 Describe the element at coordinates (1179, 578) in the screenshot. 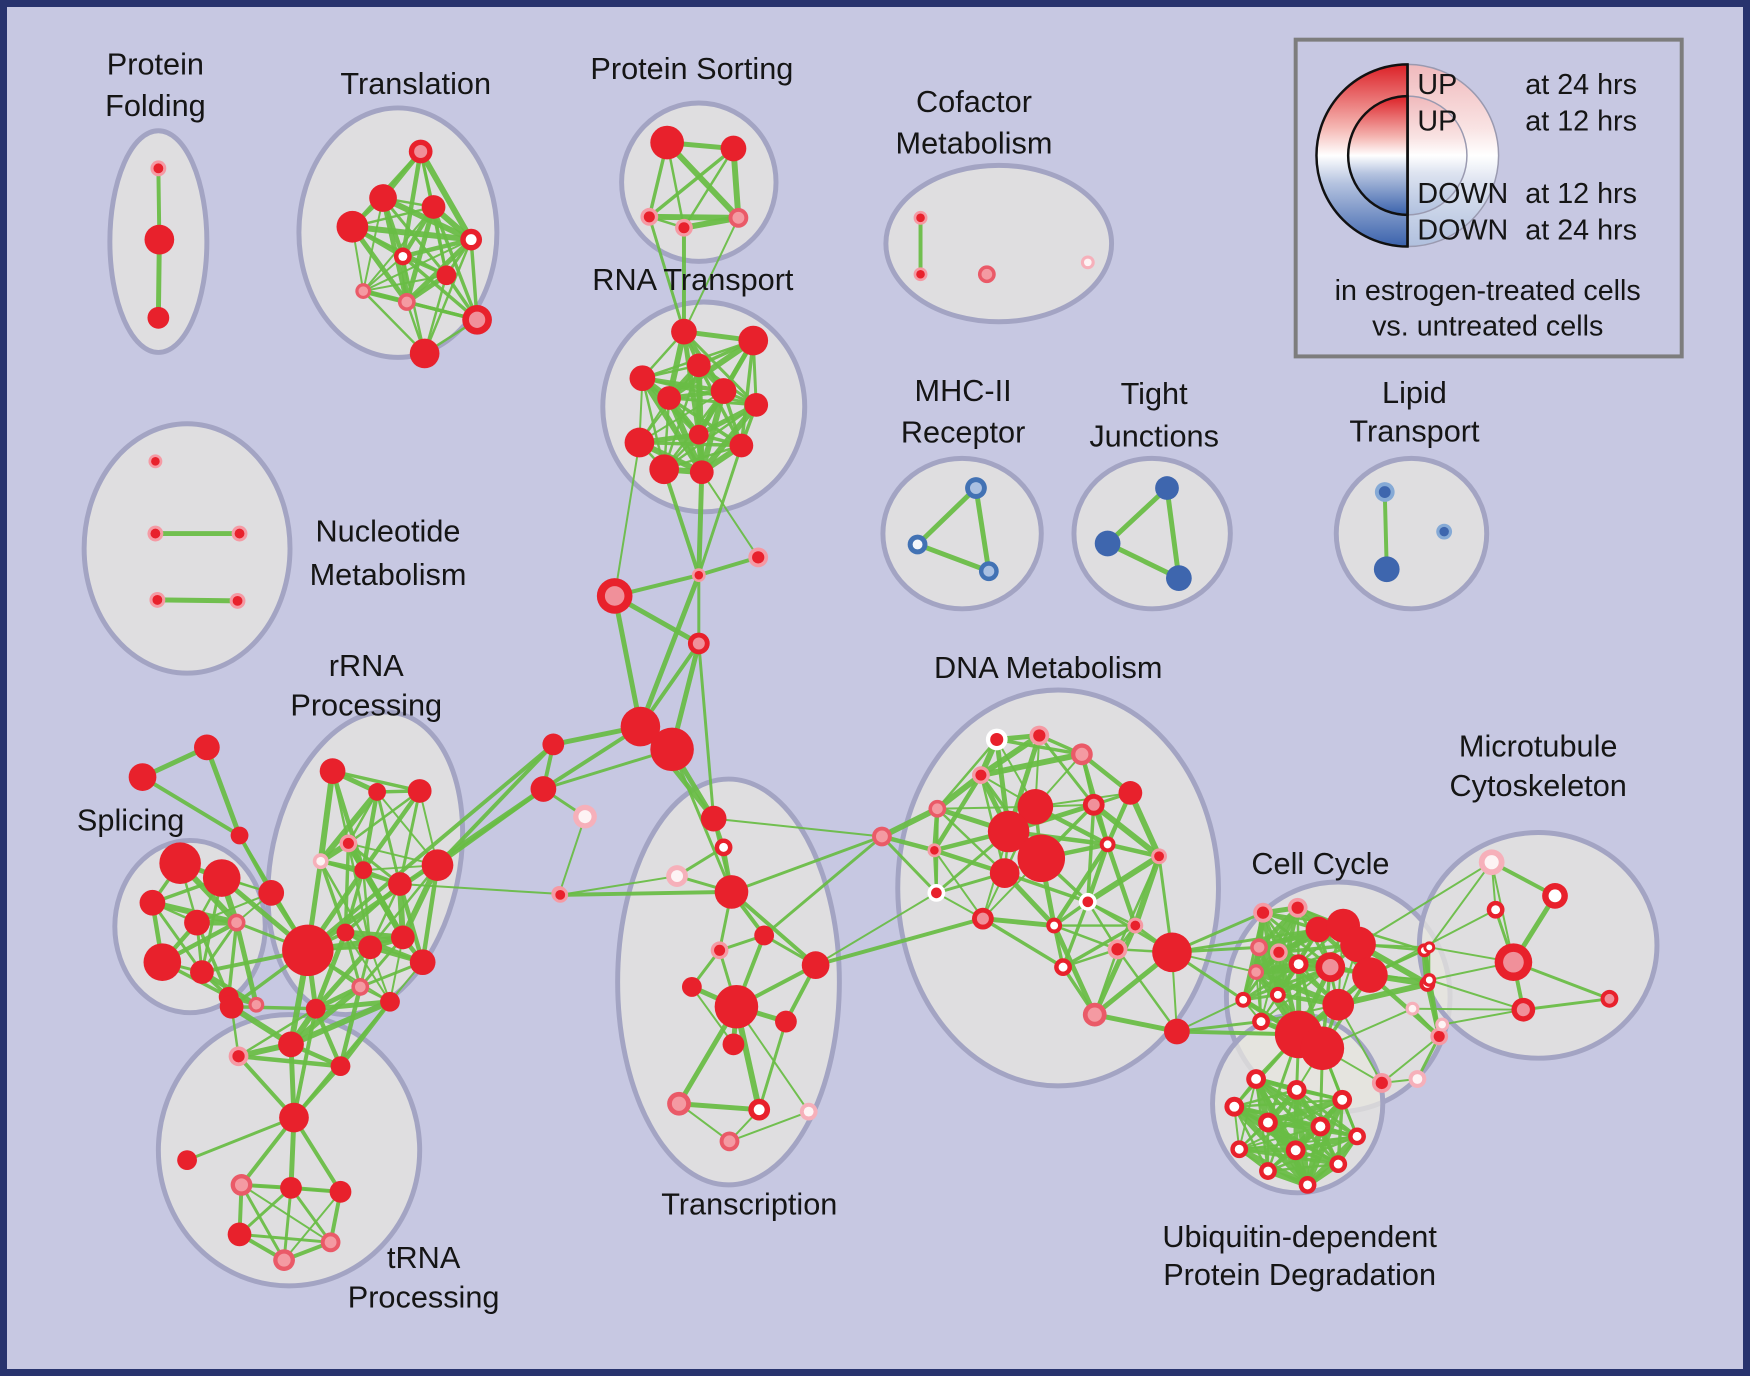

I see `graph-node-blue-solid` at that location.